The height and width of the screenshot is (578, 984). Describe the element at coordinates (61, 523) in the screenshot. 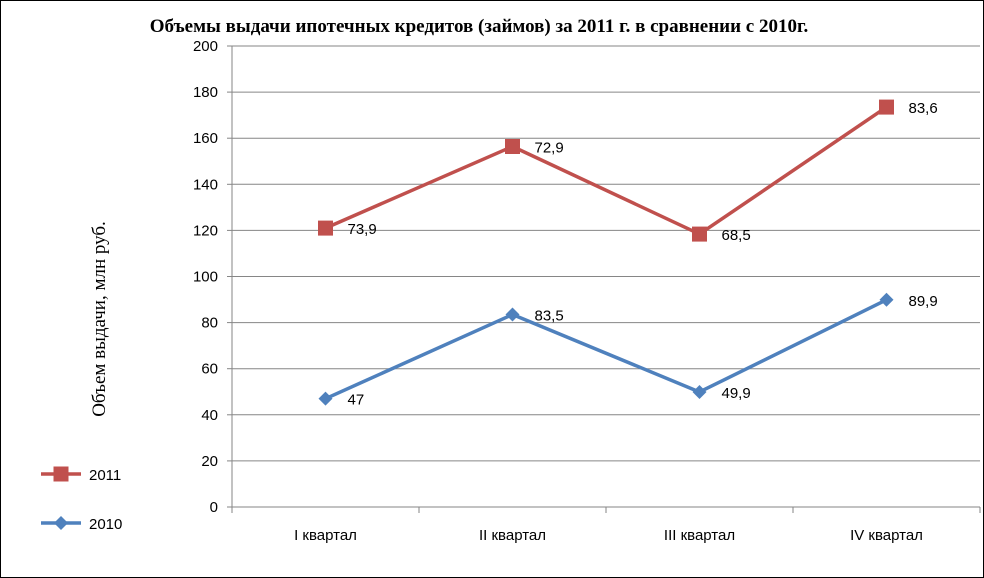

I see `legend-marker-2010` at that location.